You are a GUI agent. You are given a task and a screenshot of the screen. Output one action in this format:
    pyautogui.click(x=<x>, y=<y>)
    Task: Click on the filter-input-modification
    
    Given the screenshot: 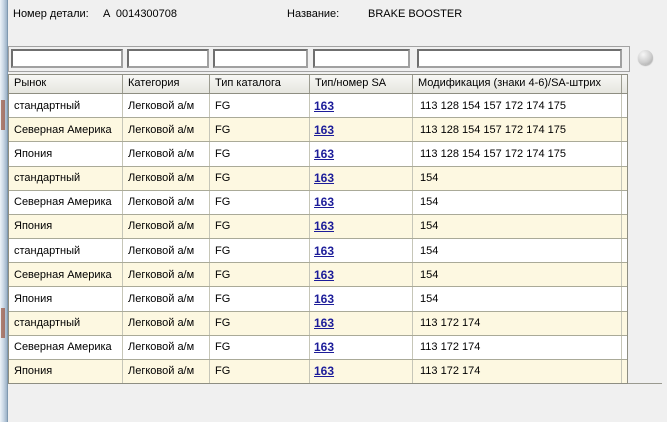 What is the action you would take?
    pyautogui.click(x=519, y=58)
    